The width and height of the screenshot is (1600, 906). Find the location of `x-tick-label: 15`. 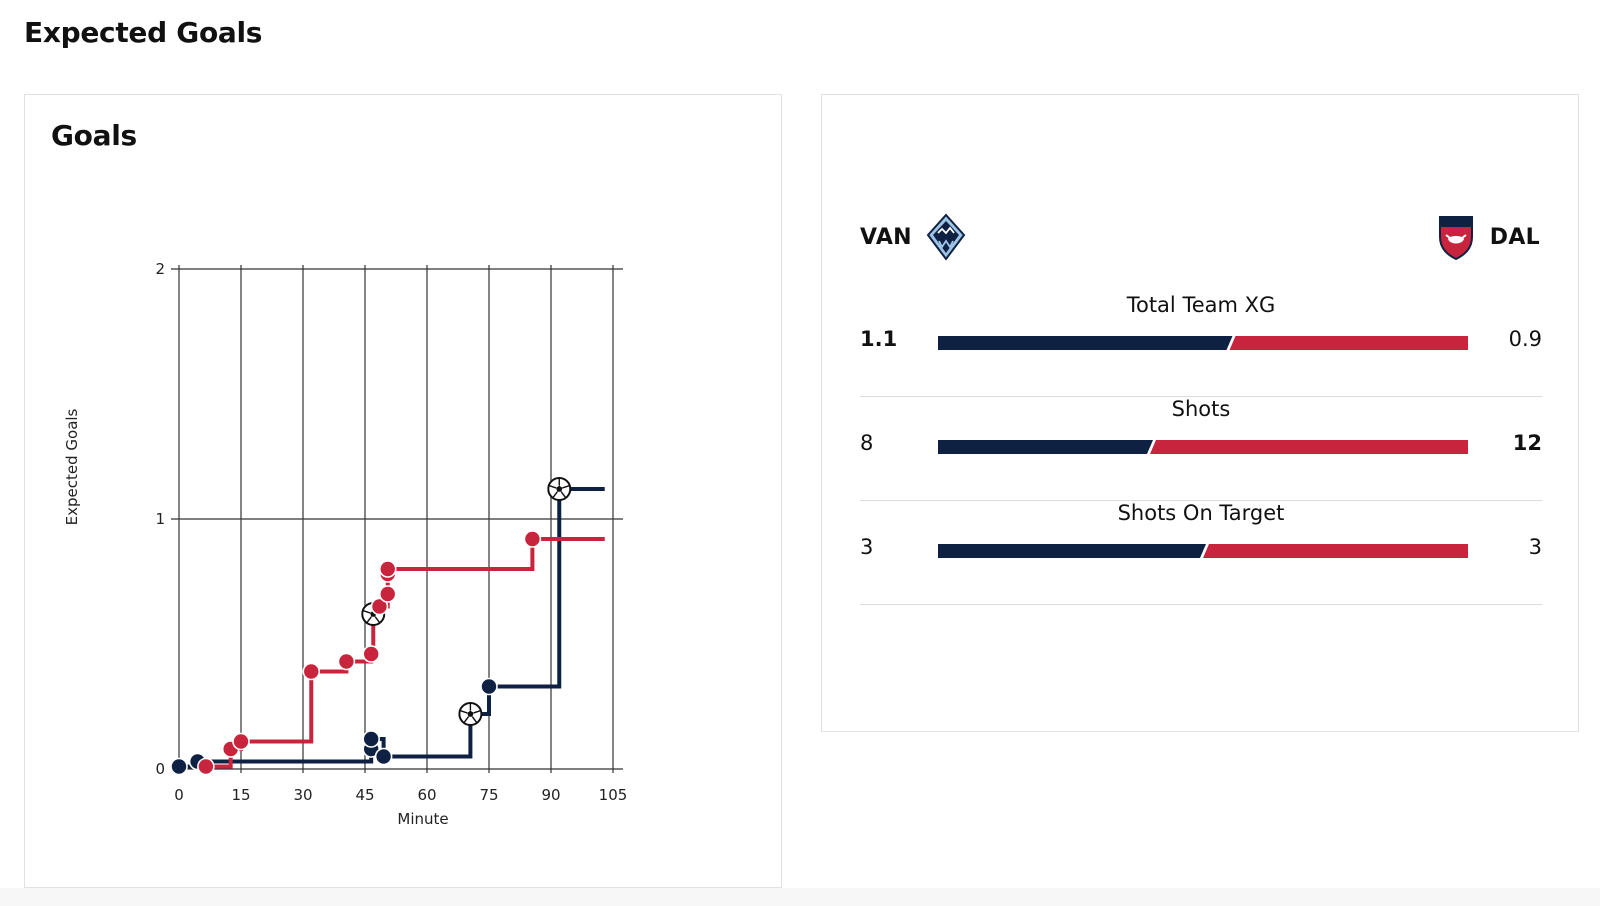

x-tick-label: 15 is located at coordinates (240, 795).